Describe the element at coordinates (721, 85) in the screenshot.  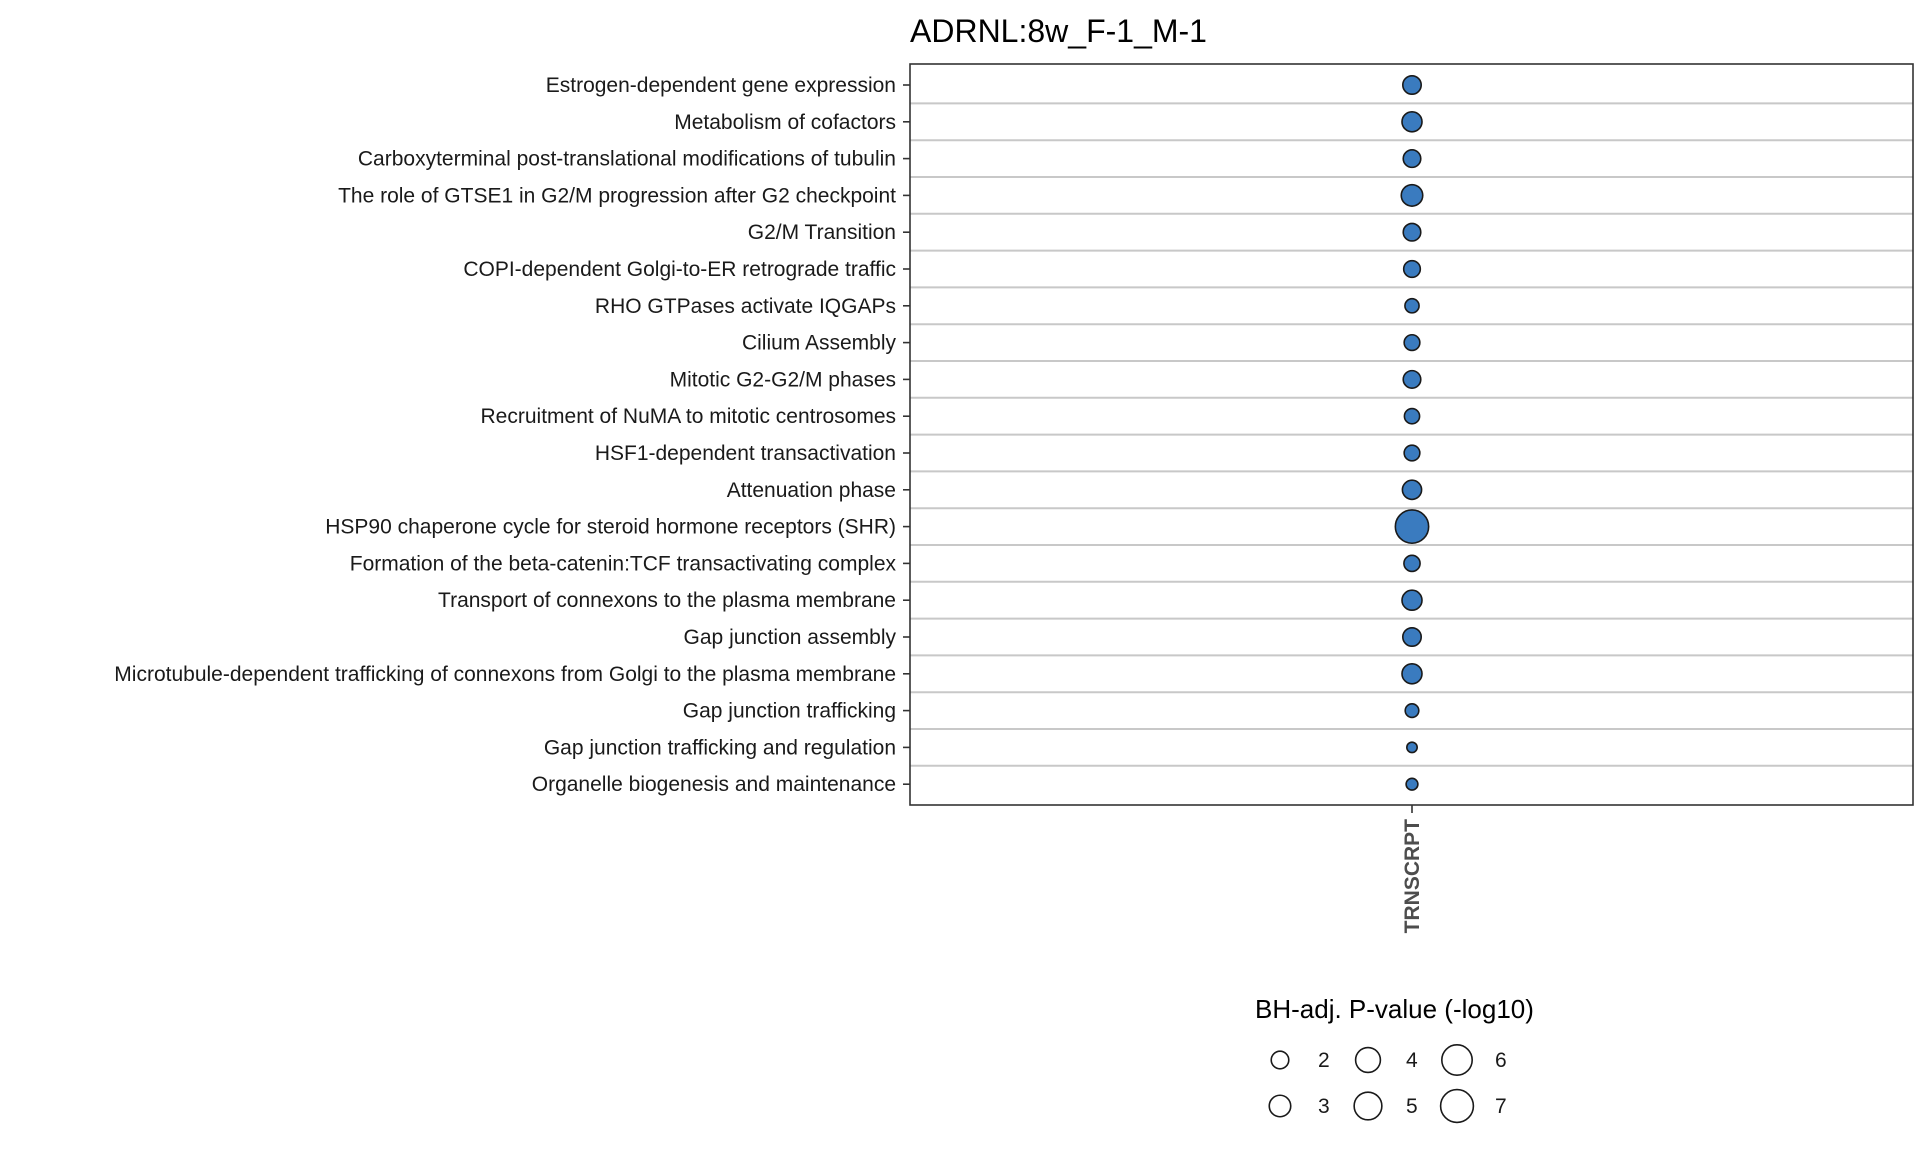
I see `y-tick-label: Estrogen-dependent gene expression` at that location.